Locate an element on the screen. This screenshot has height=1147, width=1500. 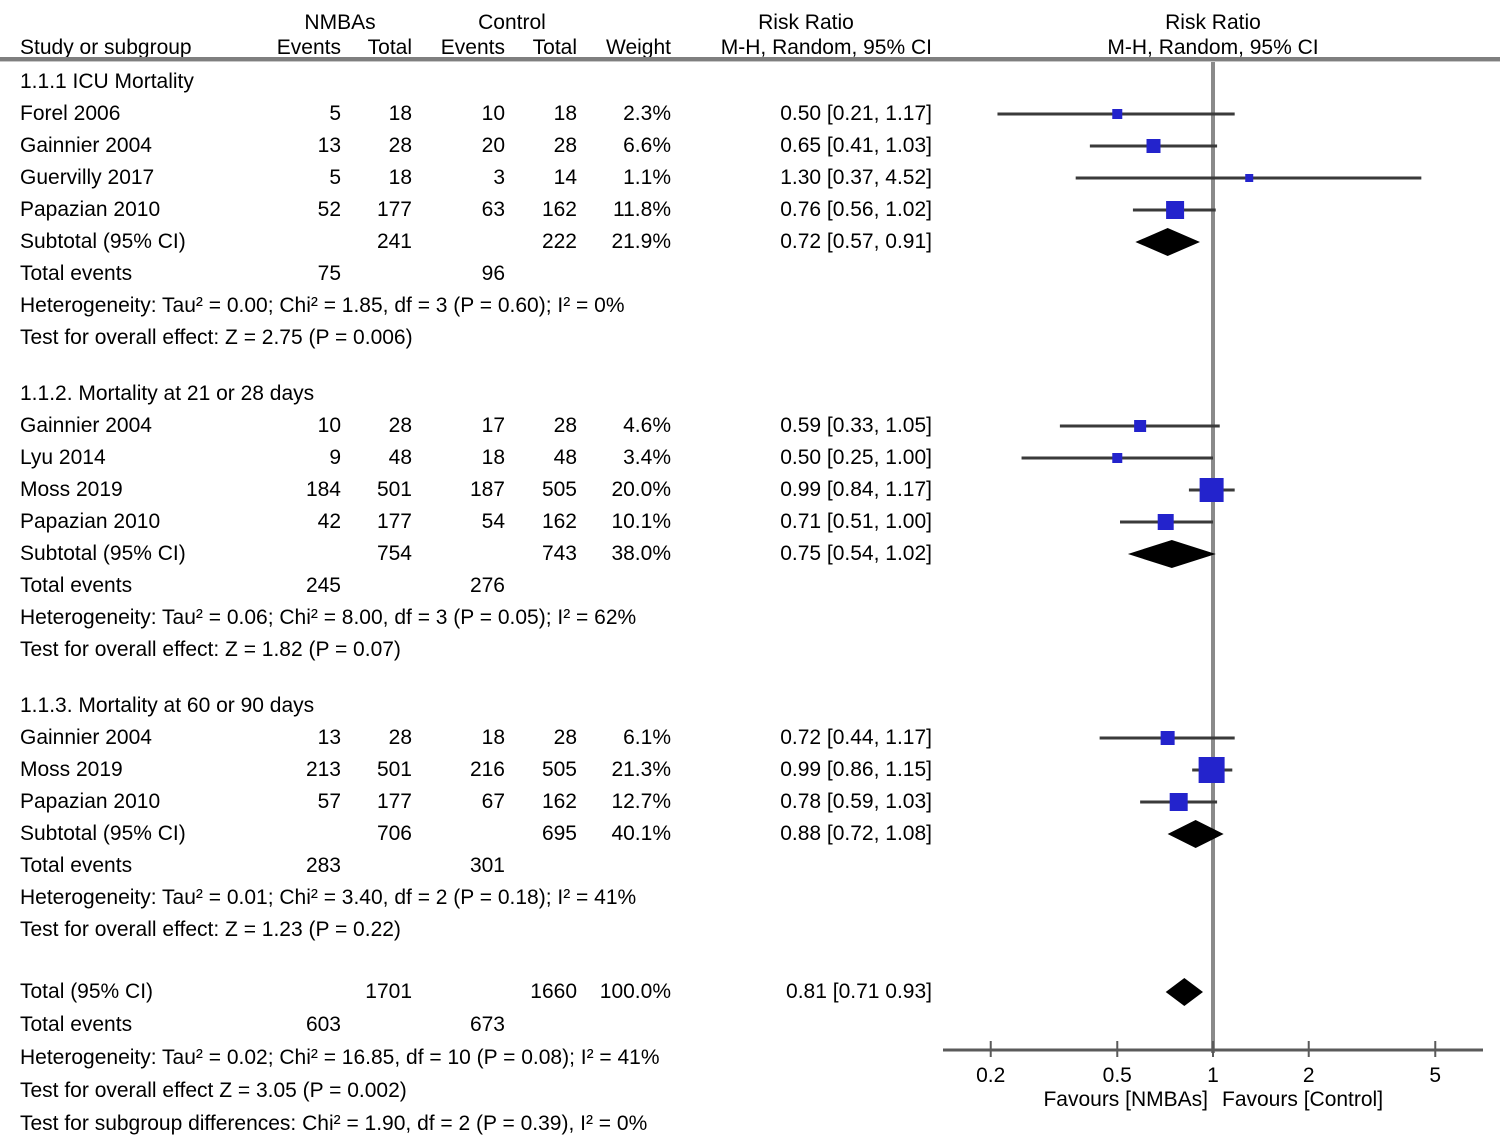
weight-value: 2.3% is located at coordinates (647, 113).